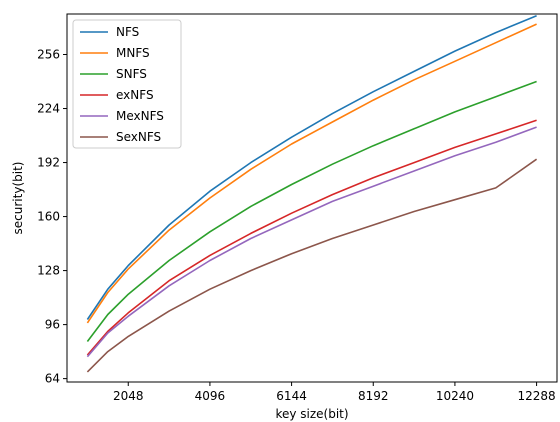  What do you see at coordinates (311, 414) in the screenshot?
I see `x-axis-label: key size(bit)` at bounding box center [311, 414].